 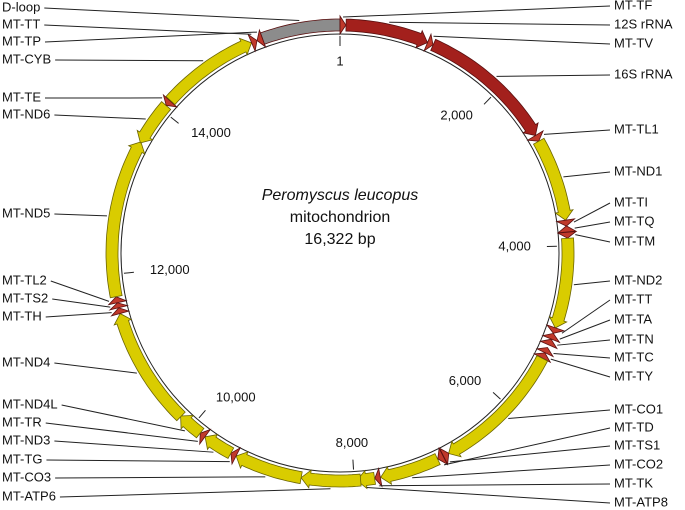 I want to click on genome-length: 16,322 bp, so click(x=339, y=239).